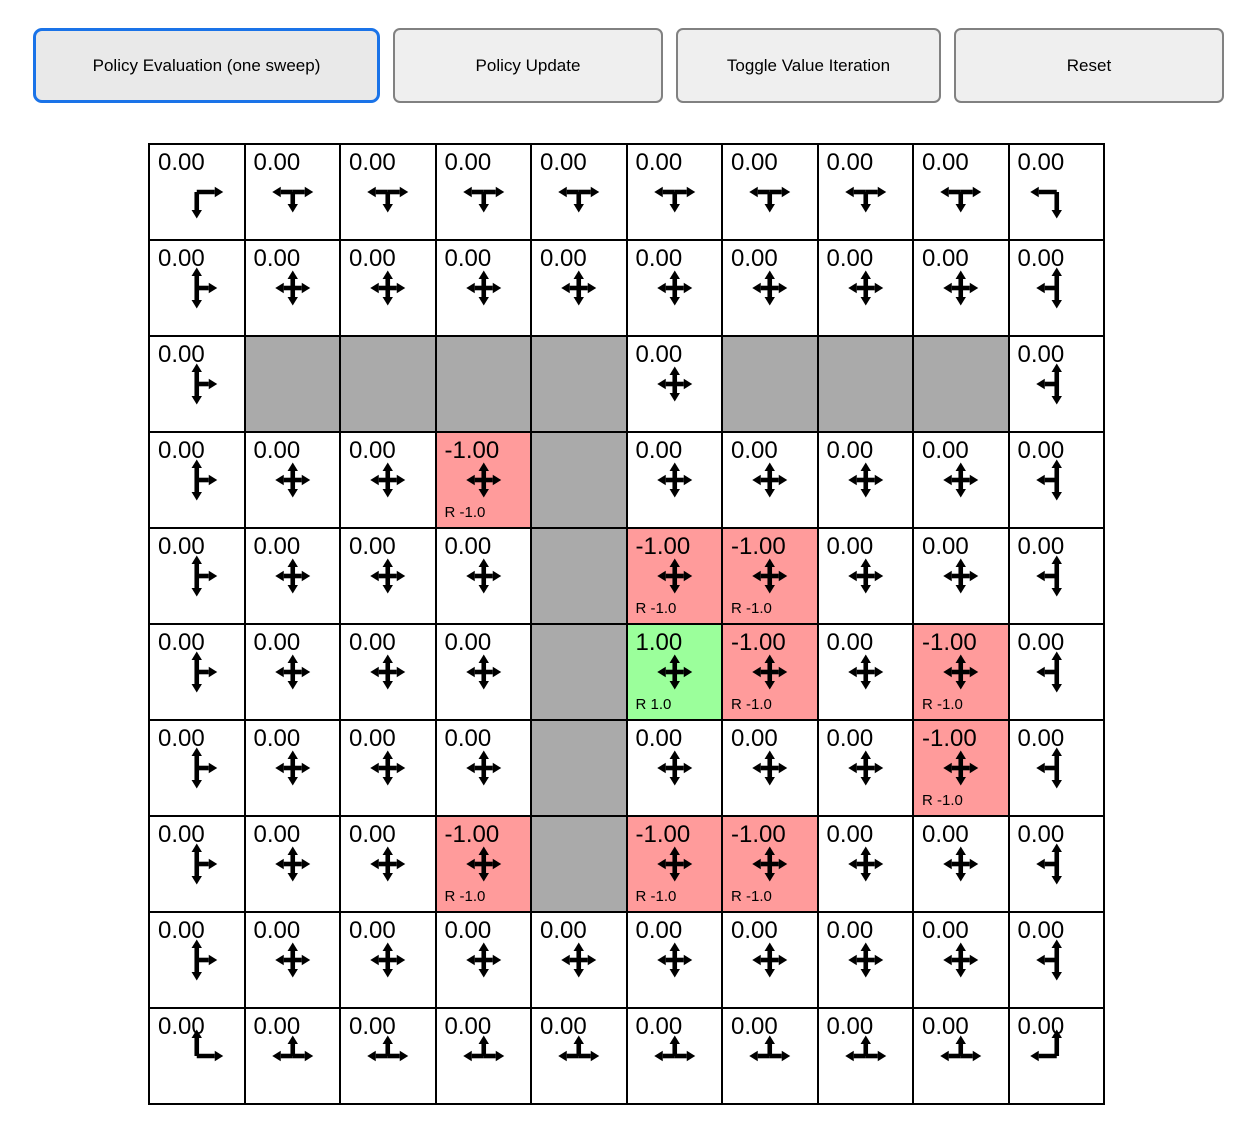 Image resolution: width=1248 pixels, height=1128 pixels. Describe the element at coordinates (291, 479) in the screenshot. I see `grid-cell-r3c1: 0.00` at that location.